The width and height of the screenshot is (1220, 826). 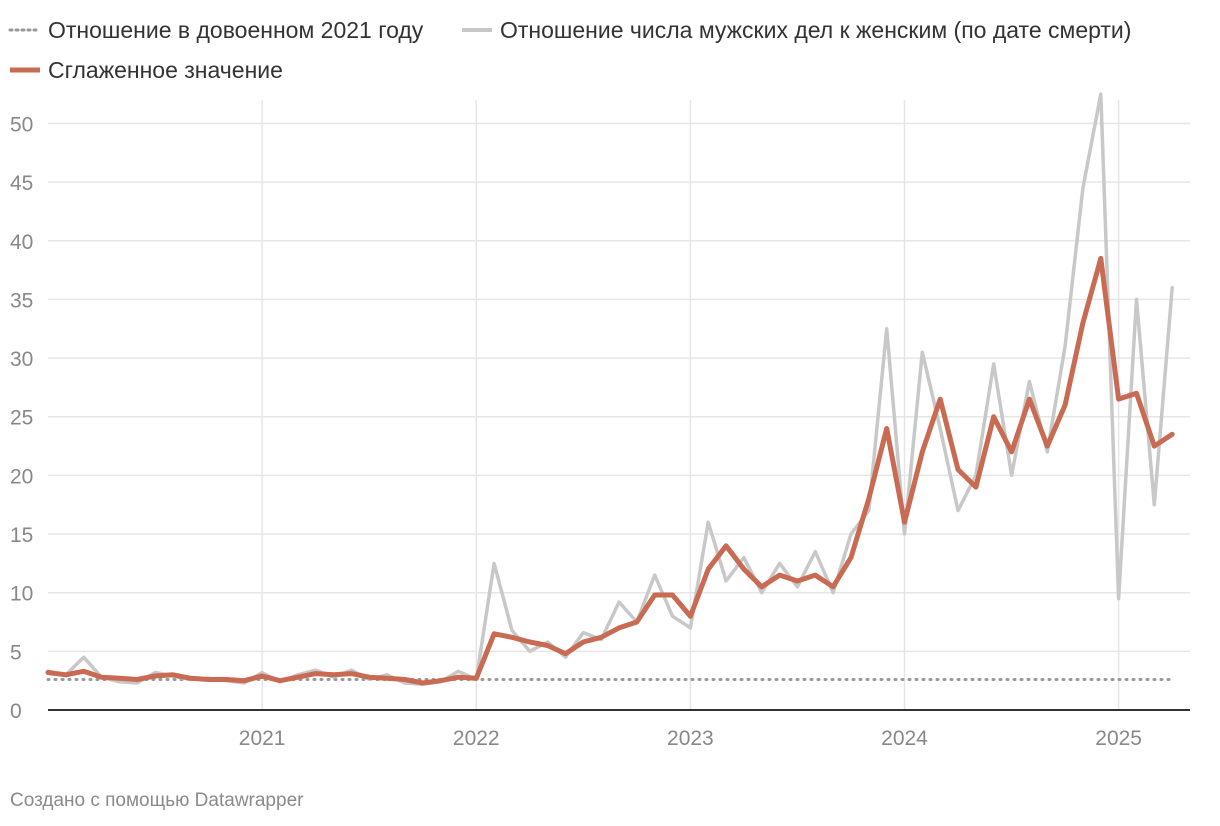 I want to click on x-tick-label: 2023, so click(x=690, y=738).